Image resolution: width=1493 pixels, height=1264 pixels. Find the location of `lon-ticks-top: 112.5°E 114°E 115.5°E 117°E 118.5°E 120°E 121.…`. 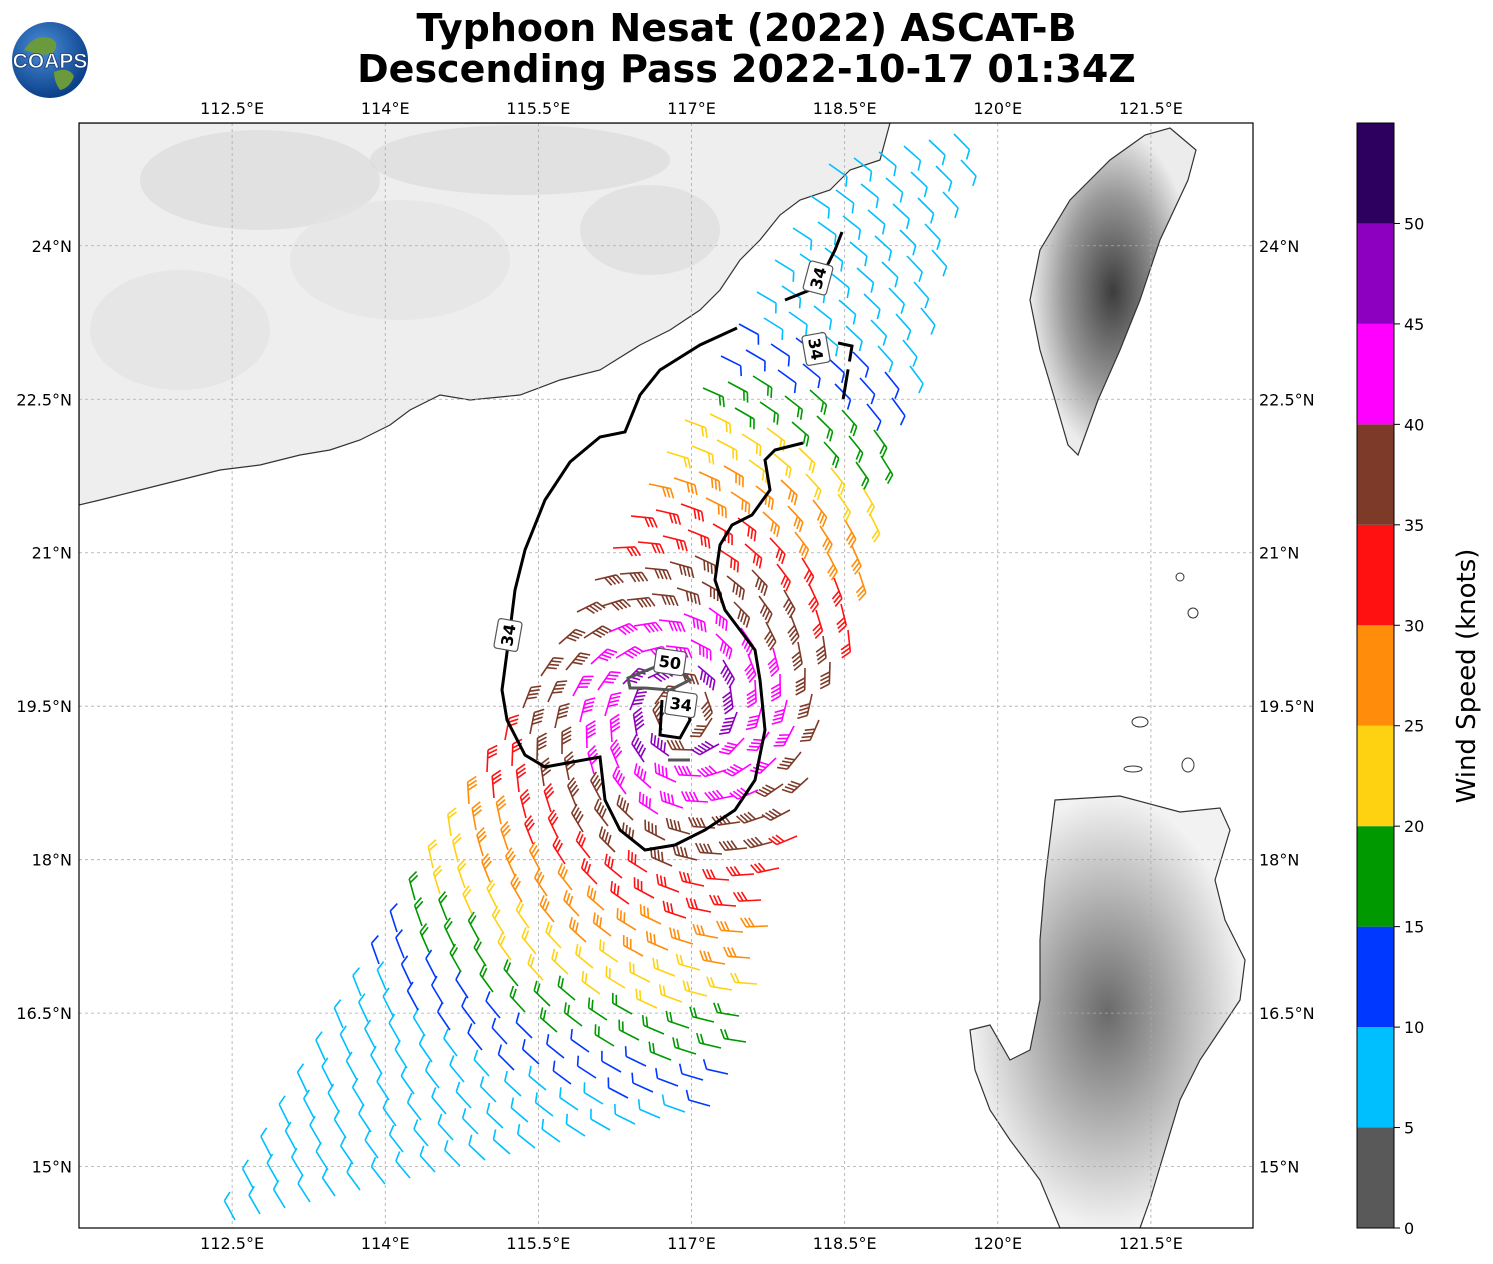

lon-ticks-top: 112.5°E 114°E 115.5°E 117°E 118.5°E 120°E 121.… is located at coordinates (691, 108).